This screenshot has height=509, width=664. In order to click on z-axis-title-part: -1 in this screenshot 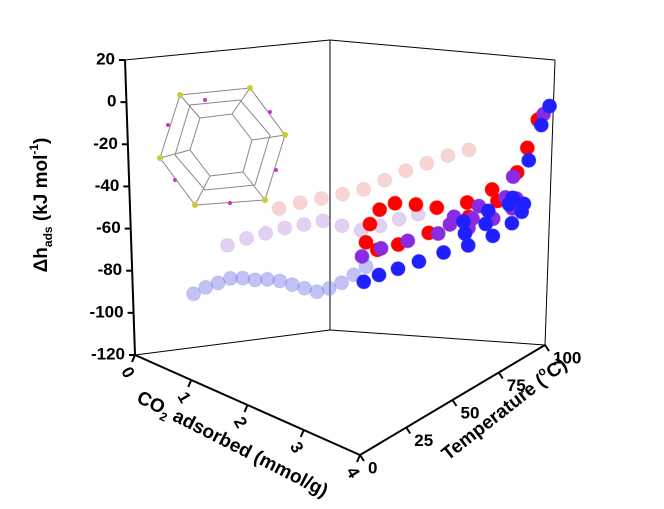, I will do `click(34, 149)`.